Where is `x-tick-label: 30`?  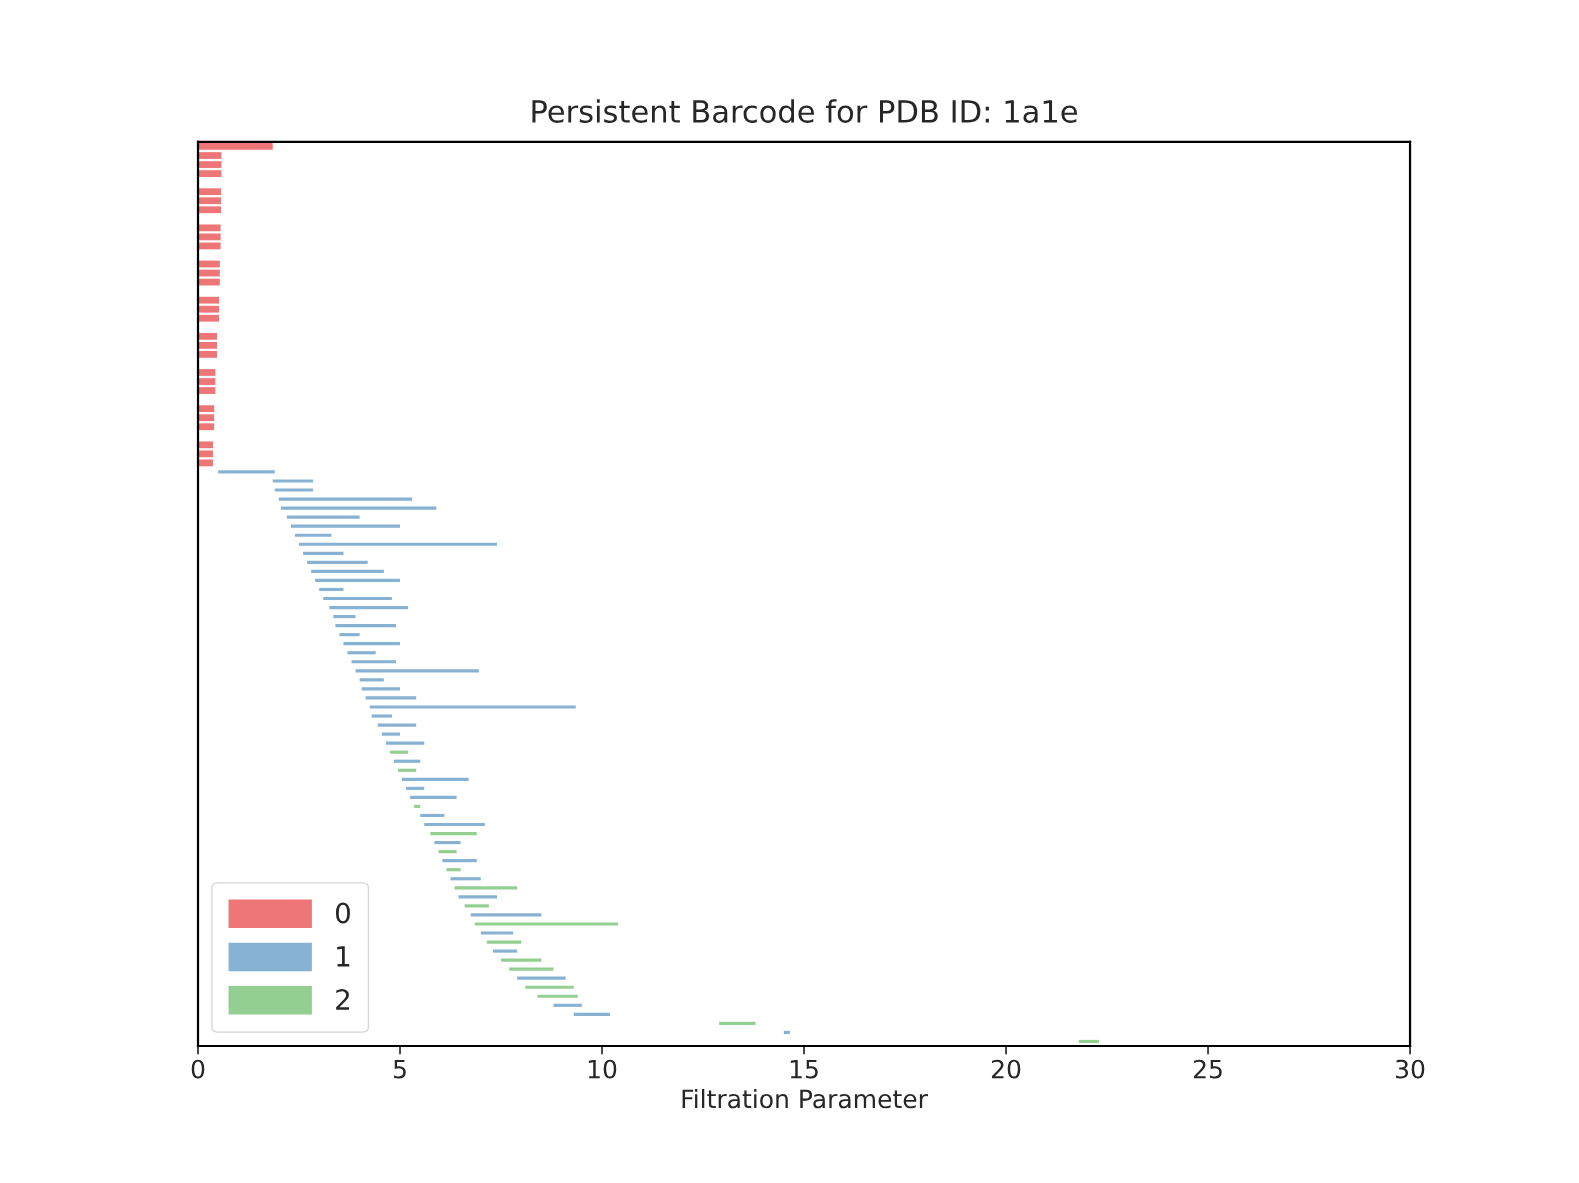 x-tick-label: 30 is located at coordinates (1410, 1069).